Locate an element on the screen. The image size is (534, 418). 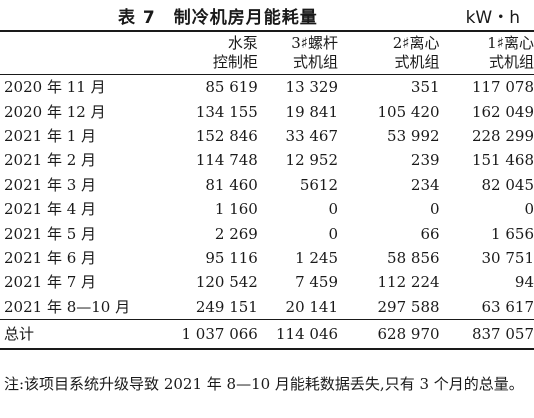
table-row: 2021 年 2 月 114 748 12 952 239 151 468 is located at coordinates (267, 160).